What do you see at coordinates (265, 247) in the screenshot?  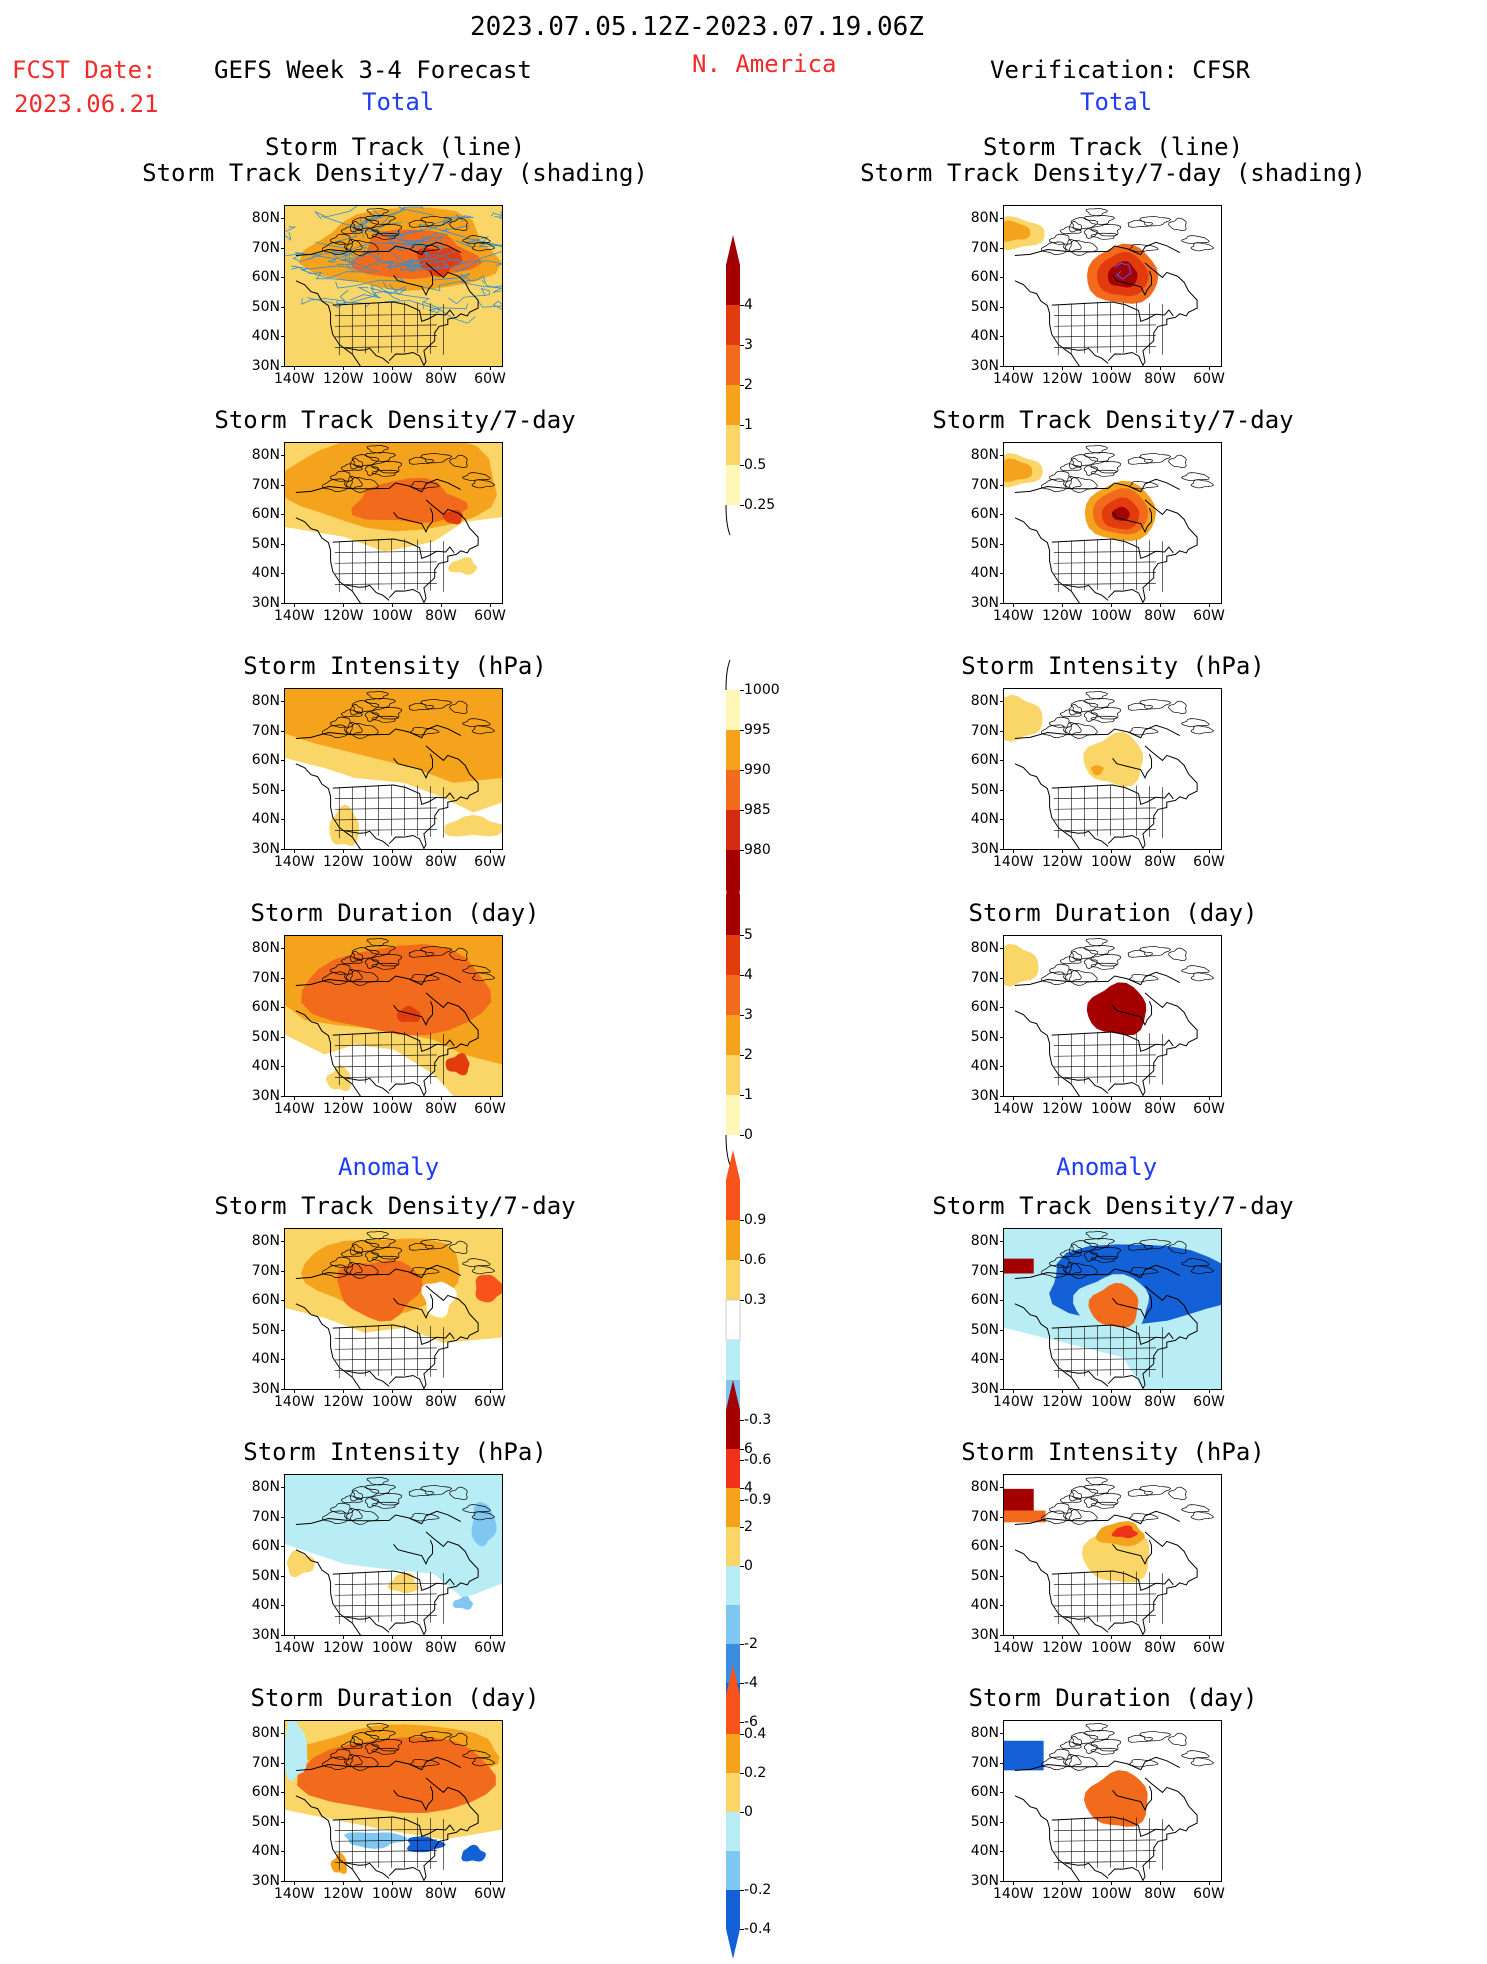 I see `latitude-label: 70N` at bounding box center [265, 247].